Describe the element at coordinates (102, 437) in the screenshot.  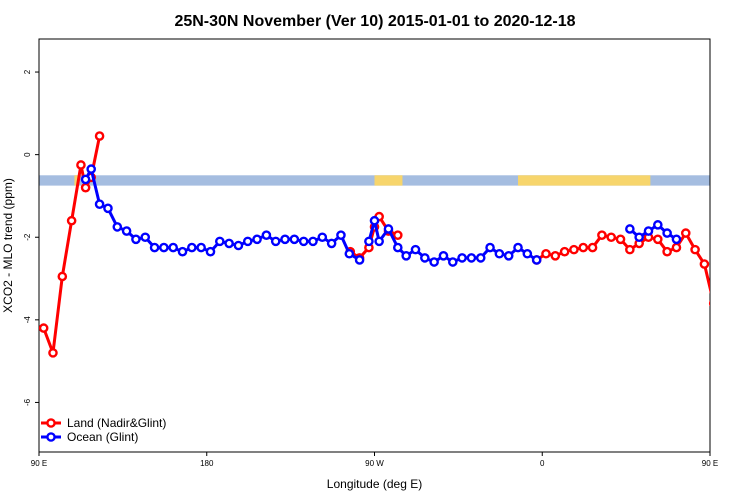
I see `legend-label: Ocean (Glint)` at that location.